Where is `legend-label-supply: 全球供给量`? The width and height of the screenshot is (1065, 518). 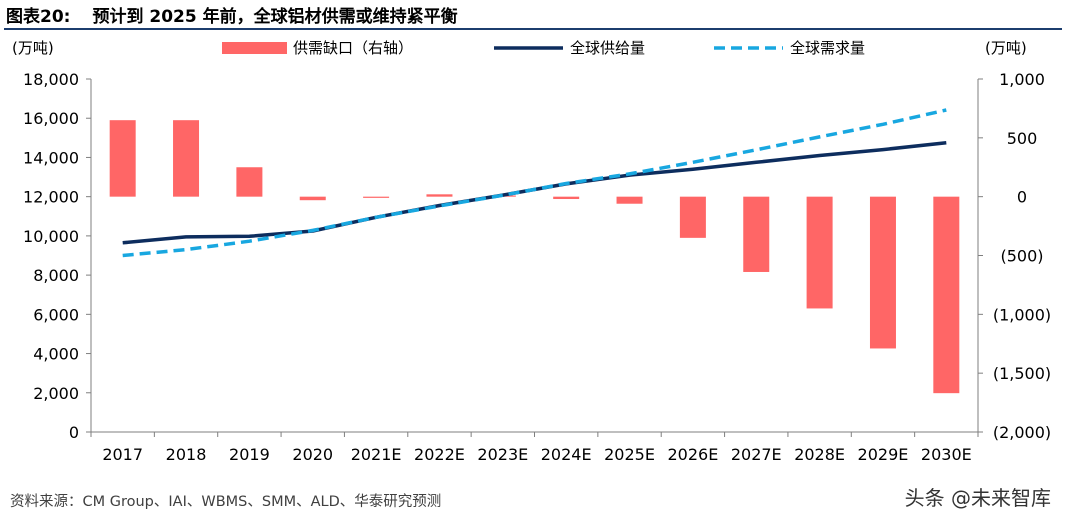 legend-label-supply: 全球供给量 is located at coordinates (607, 48).